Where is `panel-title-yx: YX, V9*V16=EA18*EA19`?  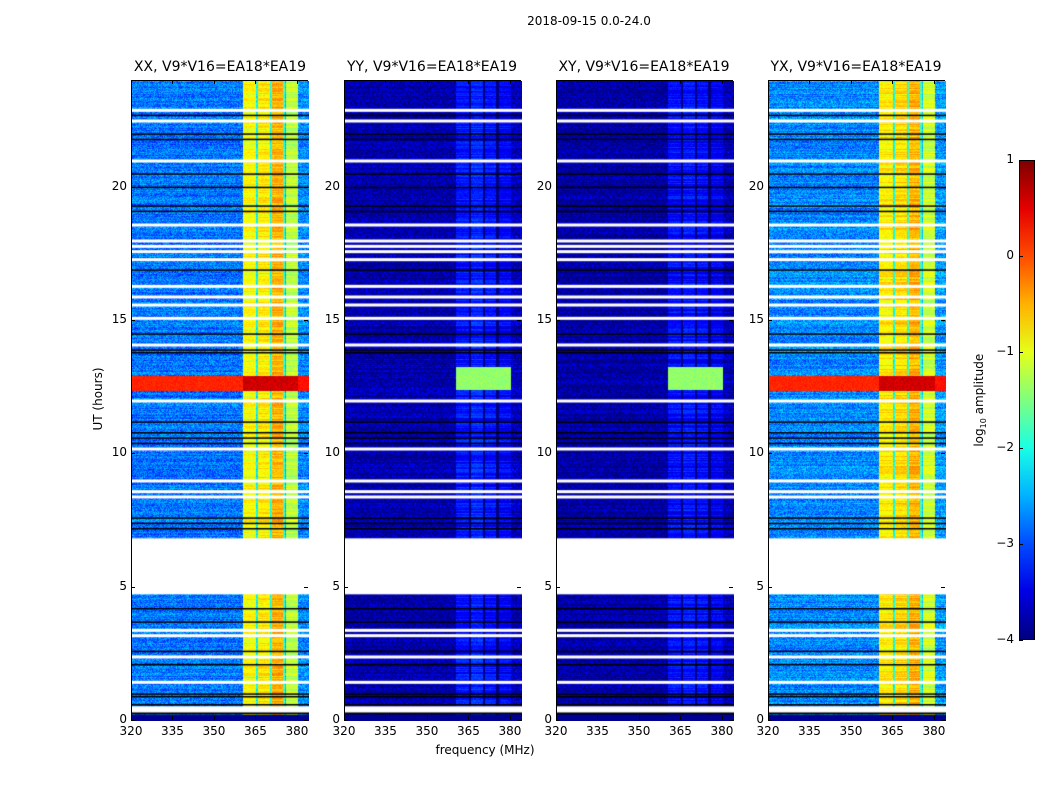 panel-title-yx: YX, V9*V16=EA18*EA19 is located at coordinates (856, 67).